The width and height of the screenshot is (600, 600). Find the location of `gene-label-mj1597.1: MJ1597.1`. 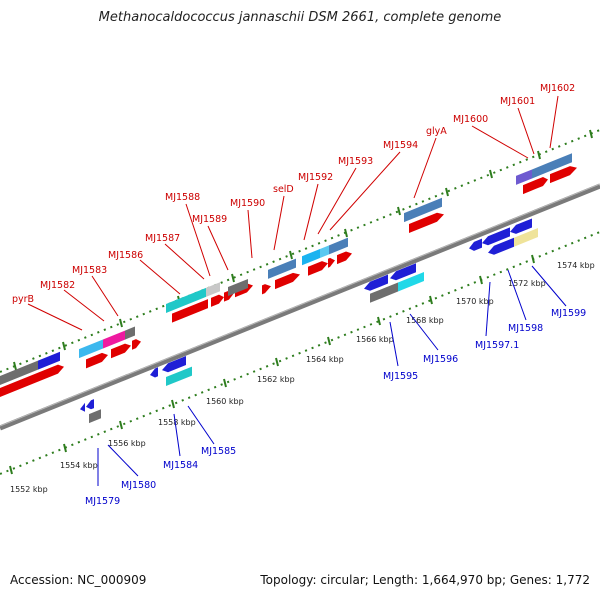

gene-label-mj1597.1: MJ1597.1 is located at coordinates (497, 345).